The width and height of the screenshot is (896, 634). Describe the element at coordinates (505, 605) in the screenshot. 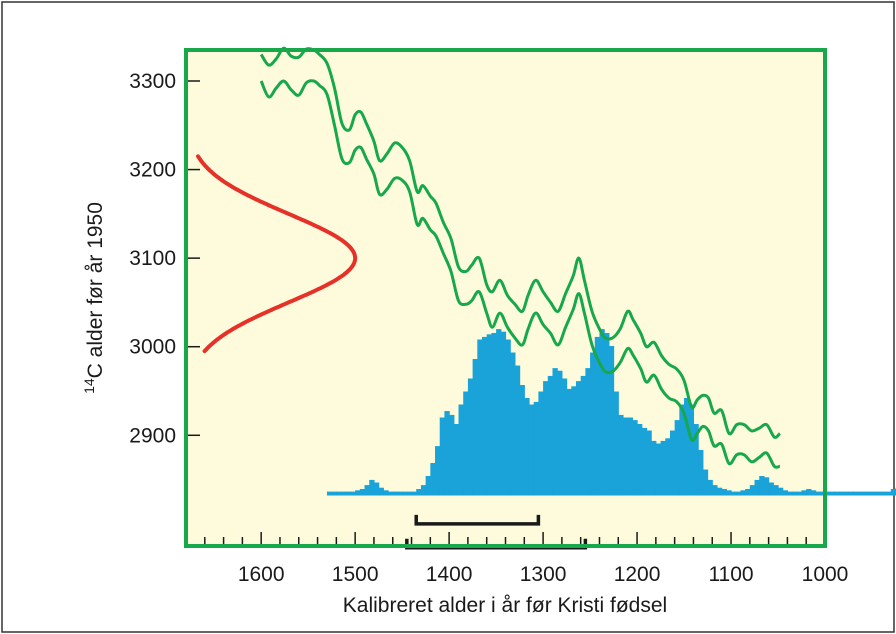

I see `x-axis-title: Kalibreret alder i år før Kristi fødsel` at that location.